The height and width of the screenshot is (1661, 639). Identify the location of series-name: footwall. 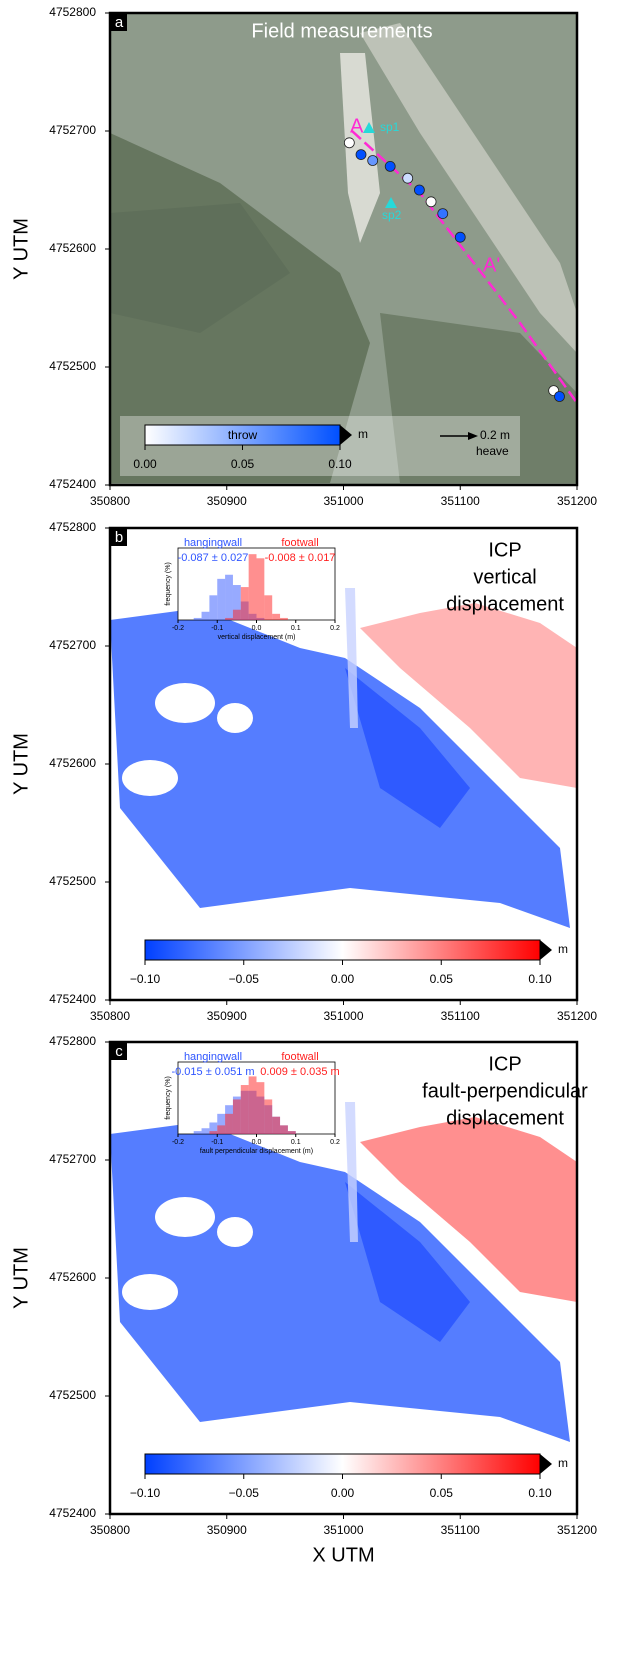
(299, 1057).